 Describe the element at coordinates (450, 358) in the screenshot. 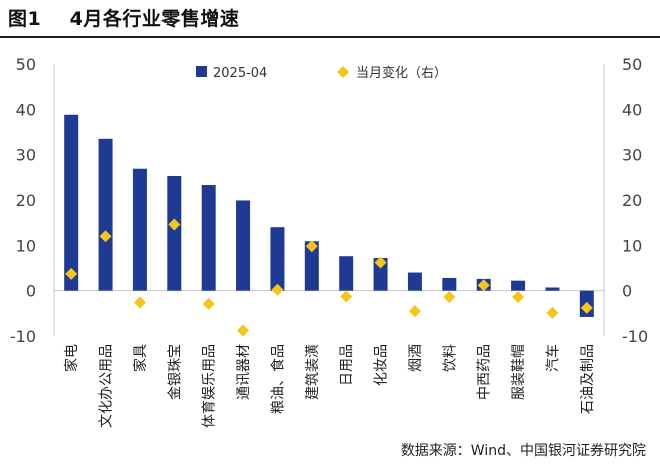

I see `category-label: 饮料` at that location.